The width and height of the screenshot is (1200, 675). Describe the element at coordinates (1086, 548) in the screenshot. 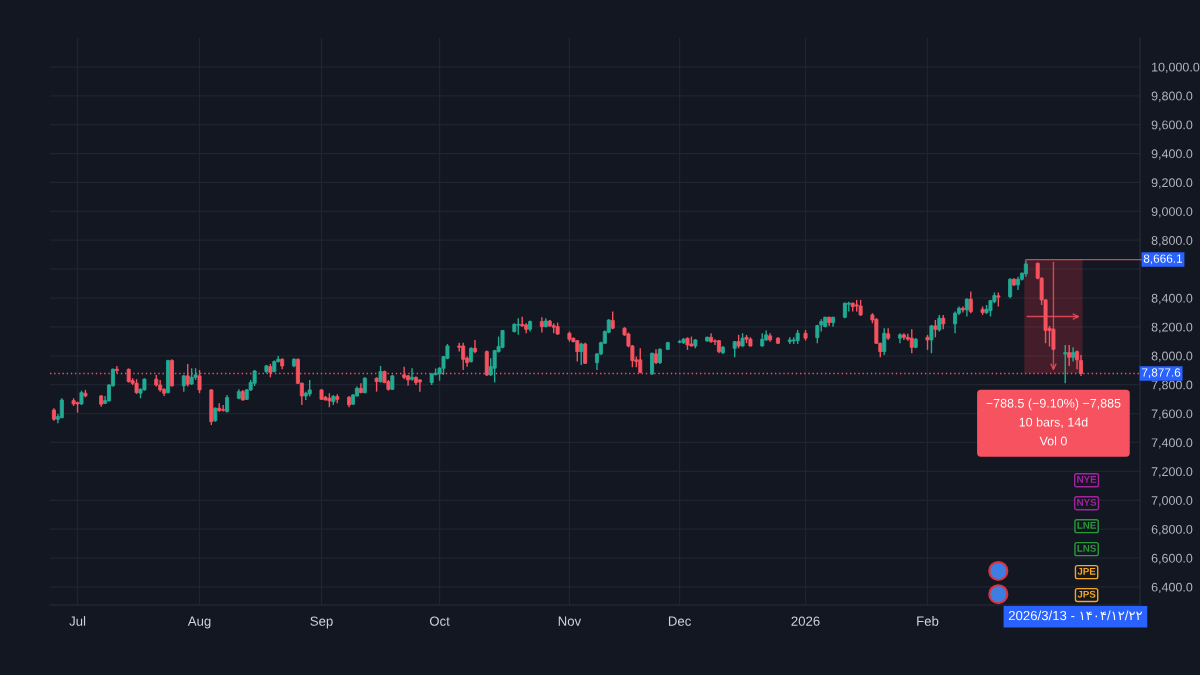

I see `annotation: LNS` at that location.